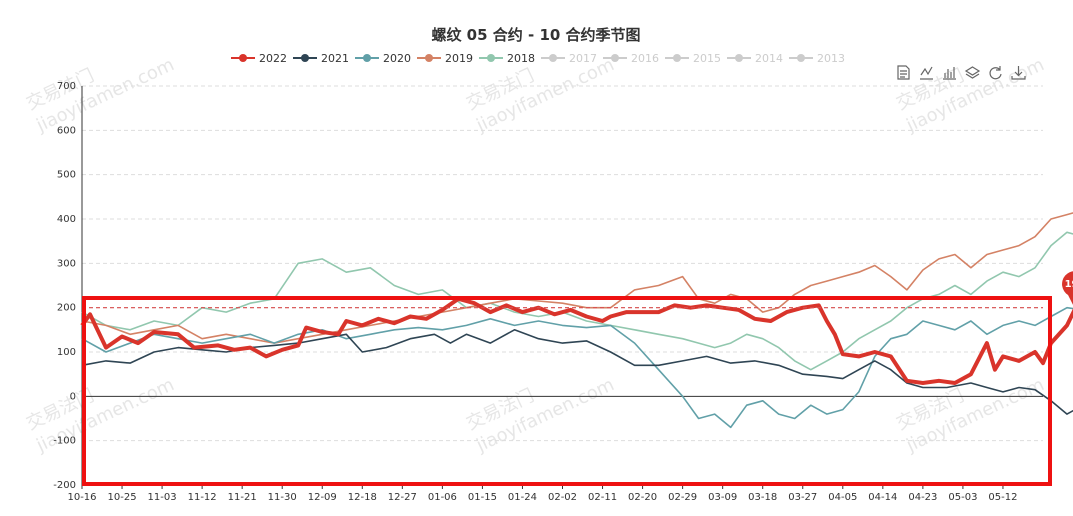 This screenshot has width=1073, height=516. I want to click on legend-item-2019: 2019, so click(445, 58).